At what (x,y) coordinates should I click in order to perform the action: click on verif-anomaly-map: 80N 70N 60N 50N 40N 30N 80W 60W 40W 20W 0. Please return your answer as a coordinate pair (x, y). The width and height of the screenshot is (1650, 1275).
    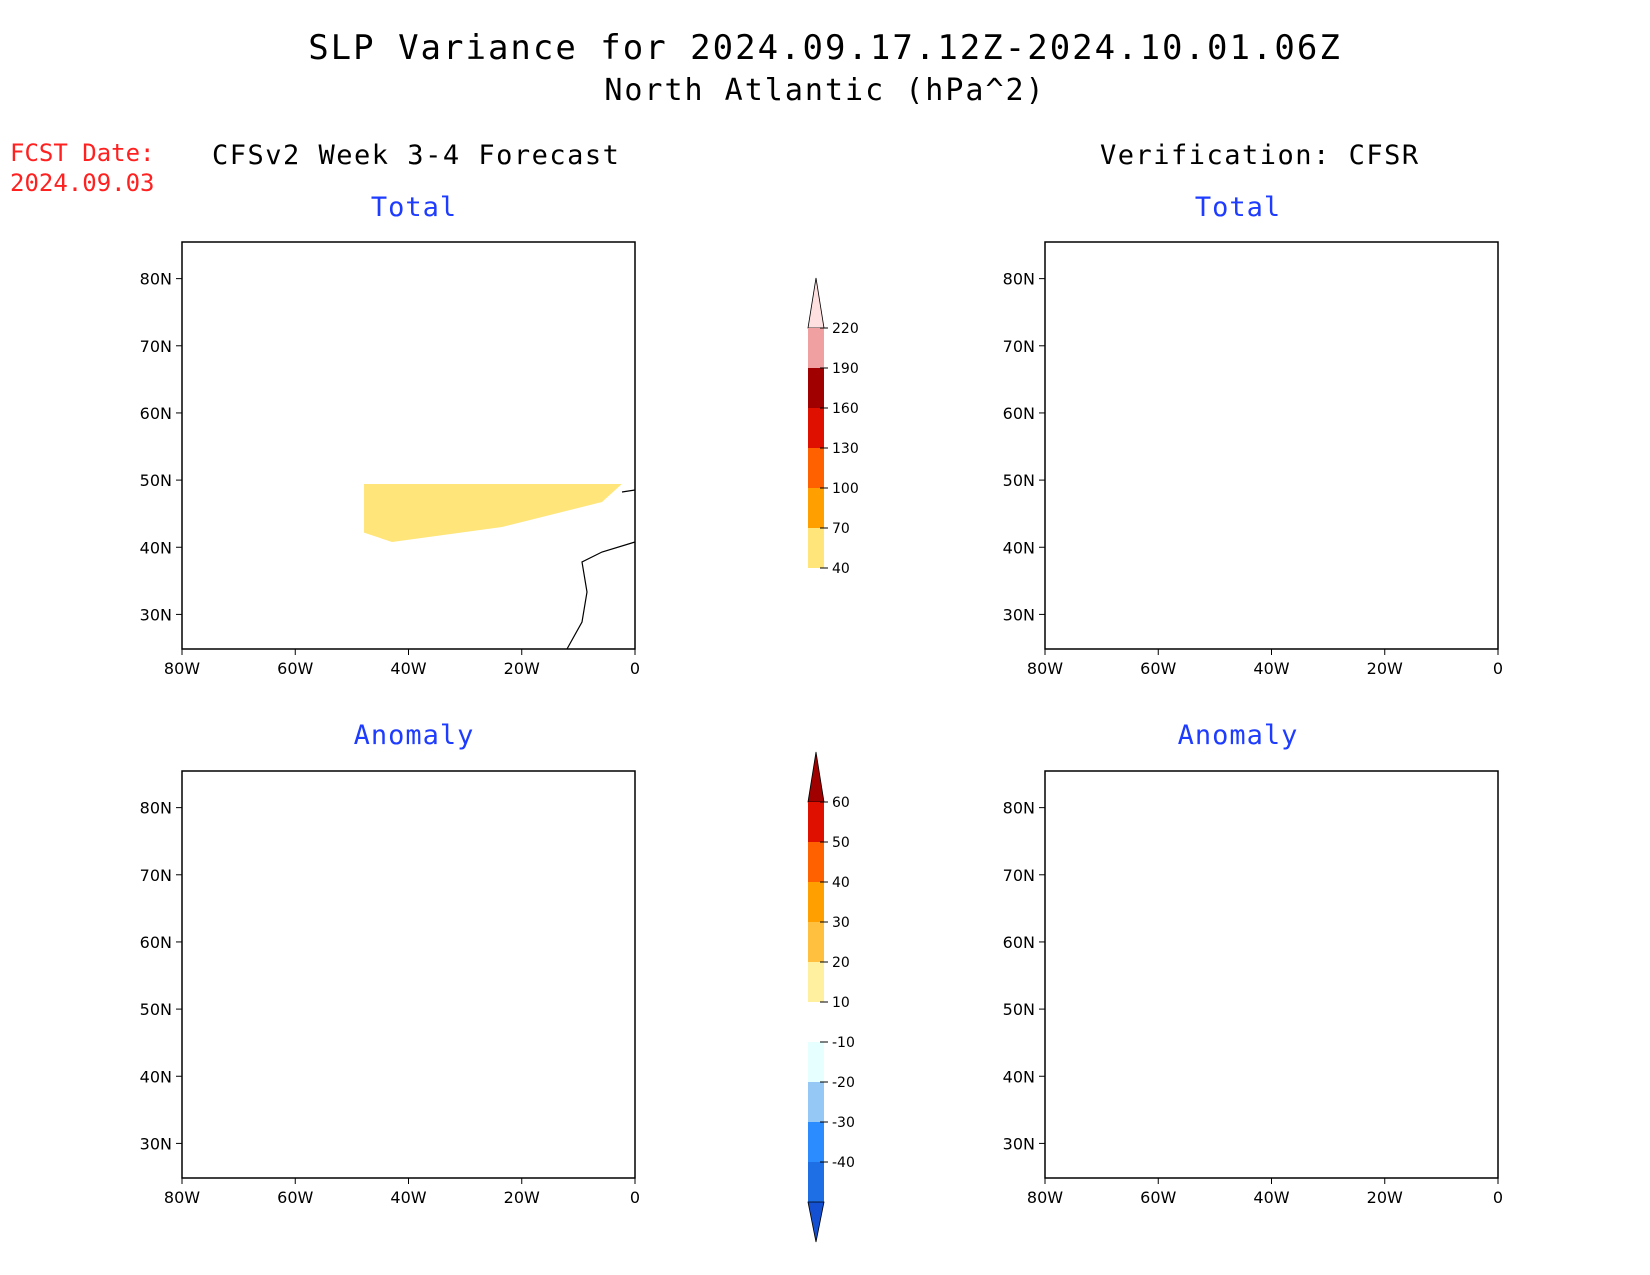
    Looking at the image, I should click on (1253, 988).